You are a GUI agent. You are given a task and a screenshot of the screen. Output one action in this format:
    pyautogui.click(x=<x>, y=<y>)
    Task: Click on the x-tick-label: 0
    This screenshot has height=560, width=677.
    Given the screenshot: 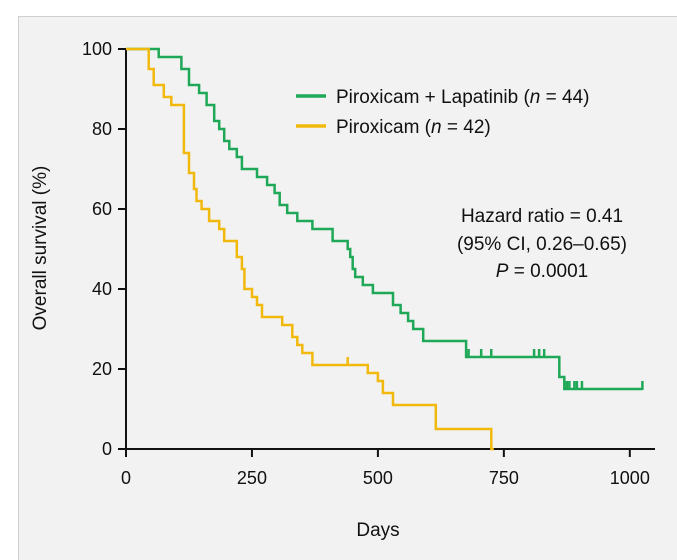 What is the action you would take?
    pyautogui.click(x=126, y=478)
    